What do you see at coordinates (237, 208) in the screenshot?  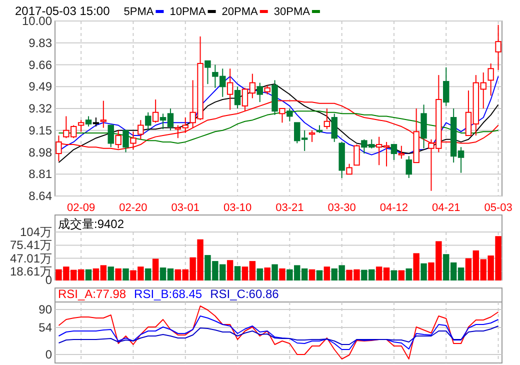 I see `x-tick-label: 03-10` at bounding box center [237, 208].